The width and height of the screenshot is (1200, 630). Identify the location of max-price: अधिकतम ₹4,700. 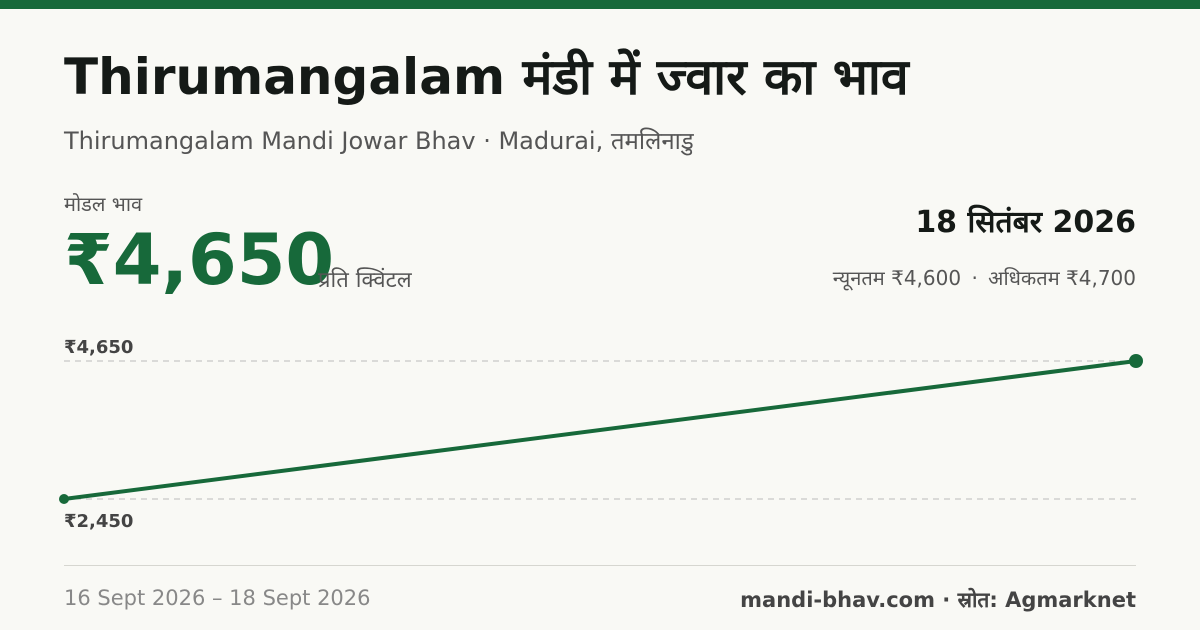
(1062, 278).